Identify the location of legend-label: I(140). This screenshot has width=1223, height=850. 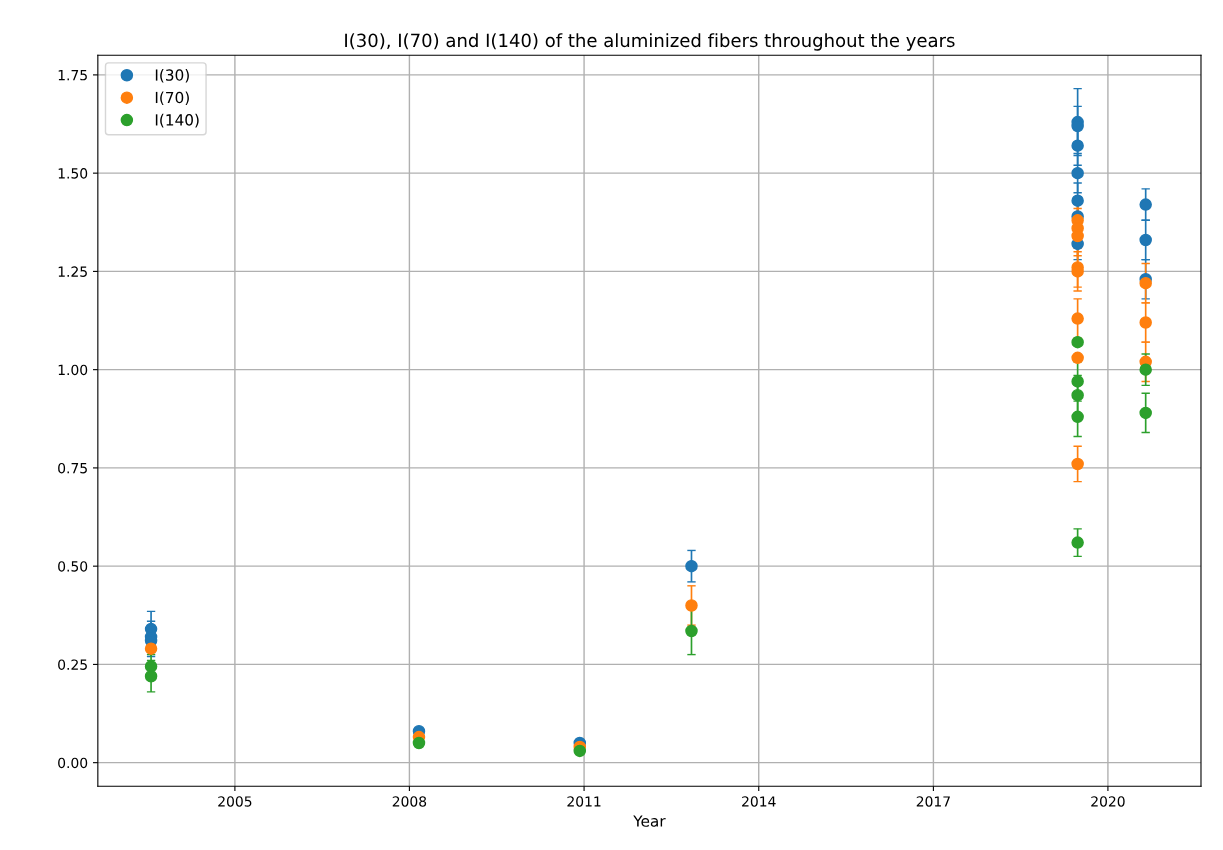
(177, 120).